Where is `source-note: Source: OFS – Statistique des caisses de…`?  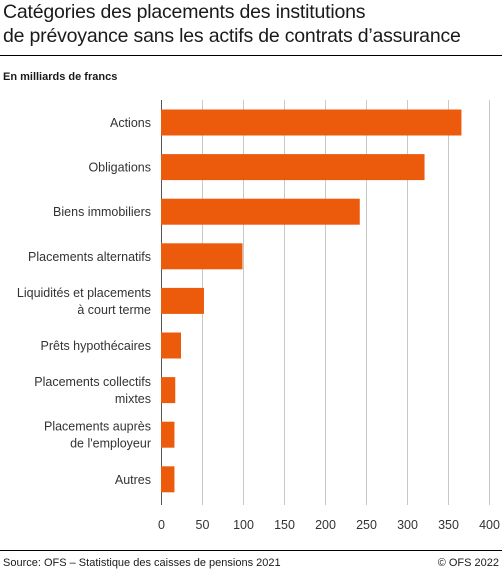
source-note: Source: OFS – Statistique des caisses de… is located at coordinates (142, 563).